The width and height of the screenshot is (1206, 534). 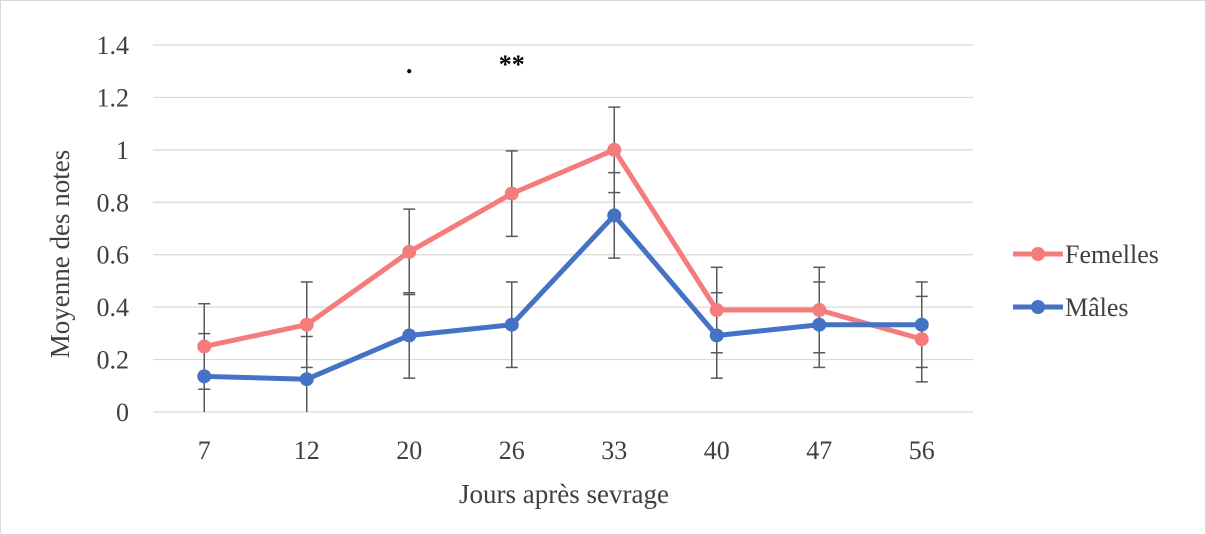 I want to click on legend-entry: Mâles, so click(x=1071, y=307).